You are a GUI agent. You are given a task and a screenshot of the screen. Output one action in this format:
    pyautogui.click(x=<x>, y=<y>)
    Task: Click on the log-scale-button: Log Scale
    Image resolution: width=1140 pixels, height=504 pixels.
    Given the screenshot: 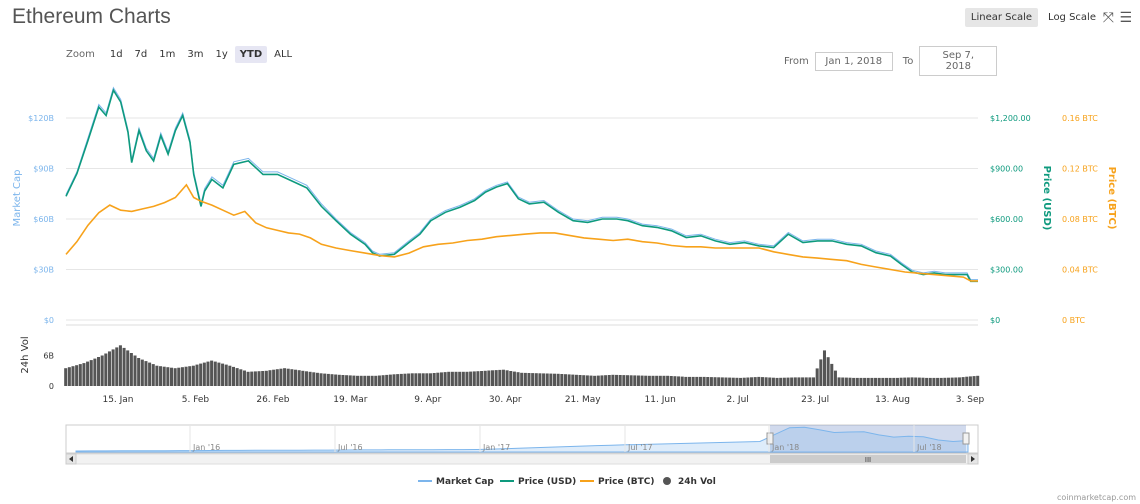 What is the action you would take?
    pyautogui.click(x=1072, y=17)
    